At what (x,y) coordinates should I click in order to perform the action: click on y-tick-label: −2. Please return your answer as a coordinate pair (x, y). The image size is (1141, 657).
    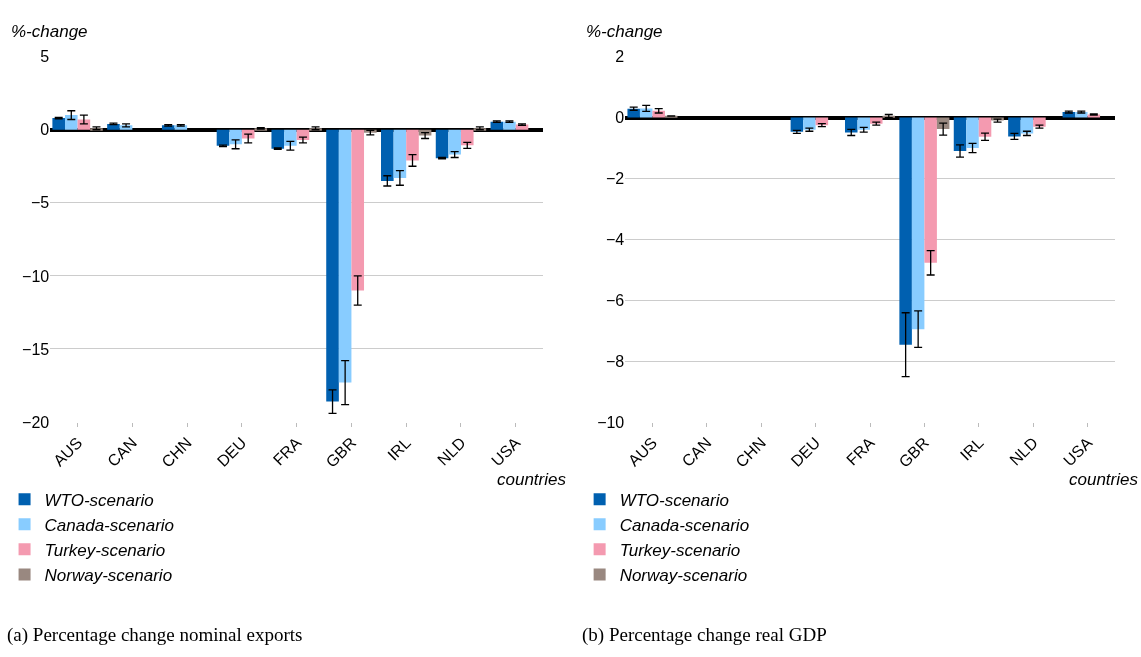
    Looking at the image, I should click on (615, 179).